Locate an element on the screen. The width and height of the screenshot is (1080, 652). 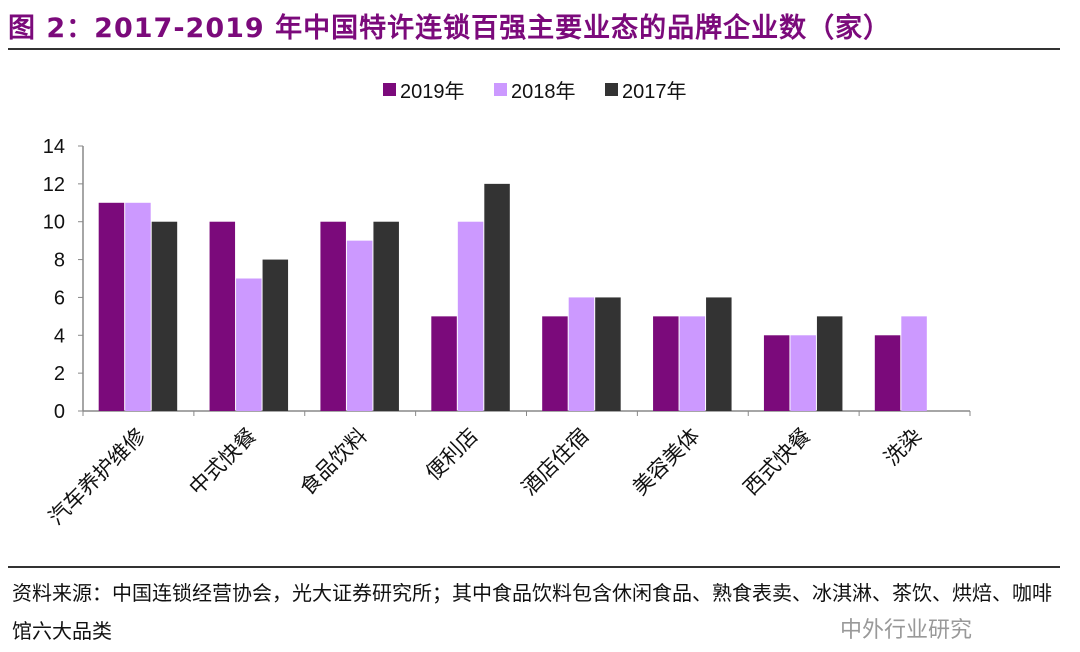
x-tick-label: 美容美体 is located at coordinates (666, 462).